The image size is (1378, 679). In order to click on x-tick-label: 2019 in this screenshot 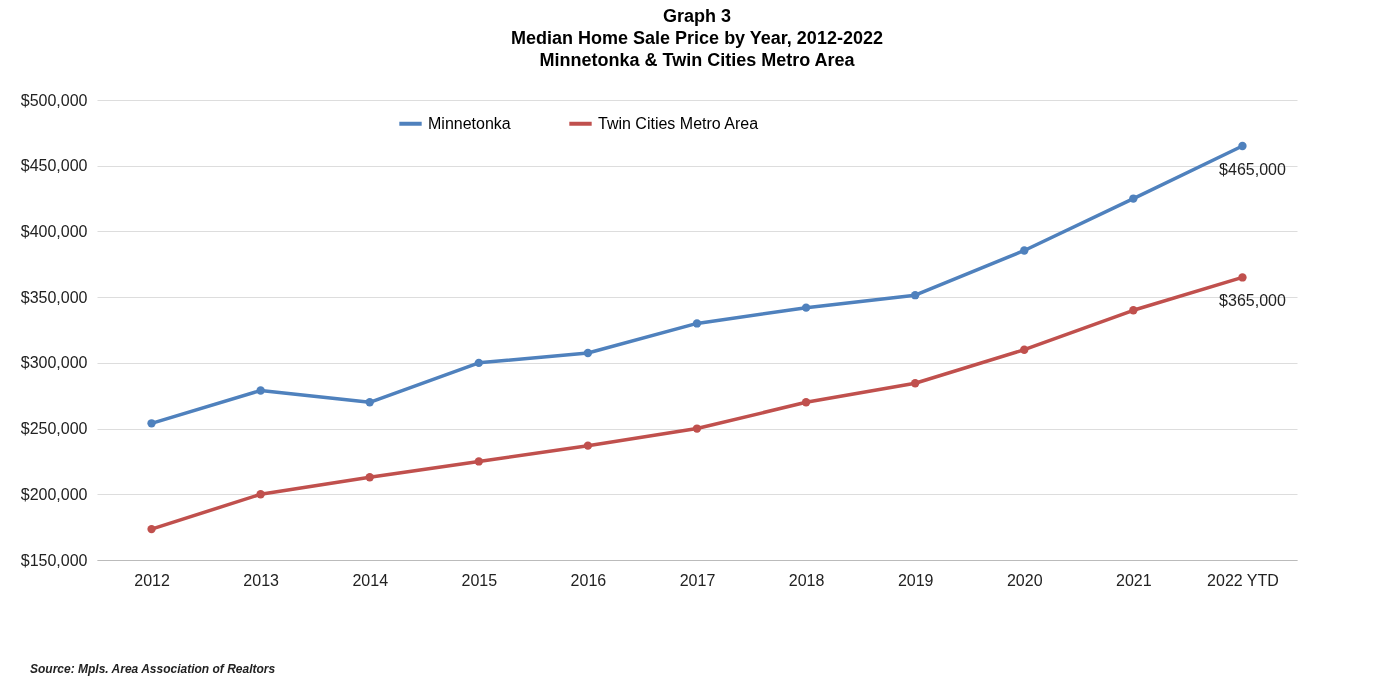, I will do `click(915, 580)`.